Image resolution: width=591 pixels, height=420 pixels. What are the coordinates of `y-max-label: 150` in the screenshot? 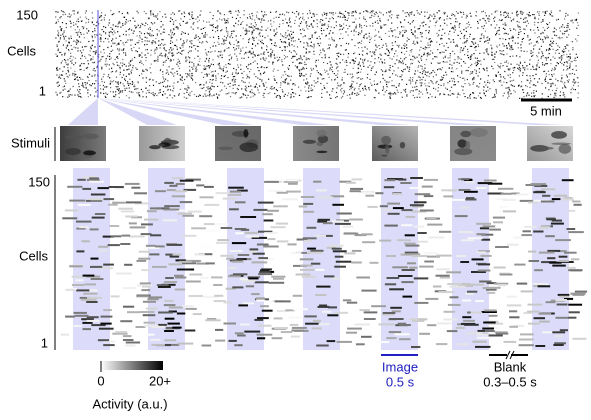 It's located at (39, 181).